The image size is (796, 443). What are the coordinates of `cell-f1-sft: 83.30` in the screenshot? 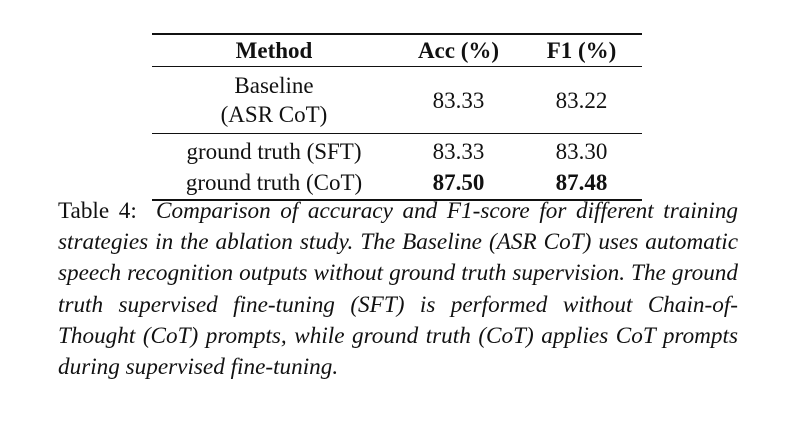 It's located at (581, 151).